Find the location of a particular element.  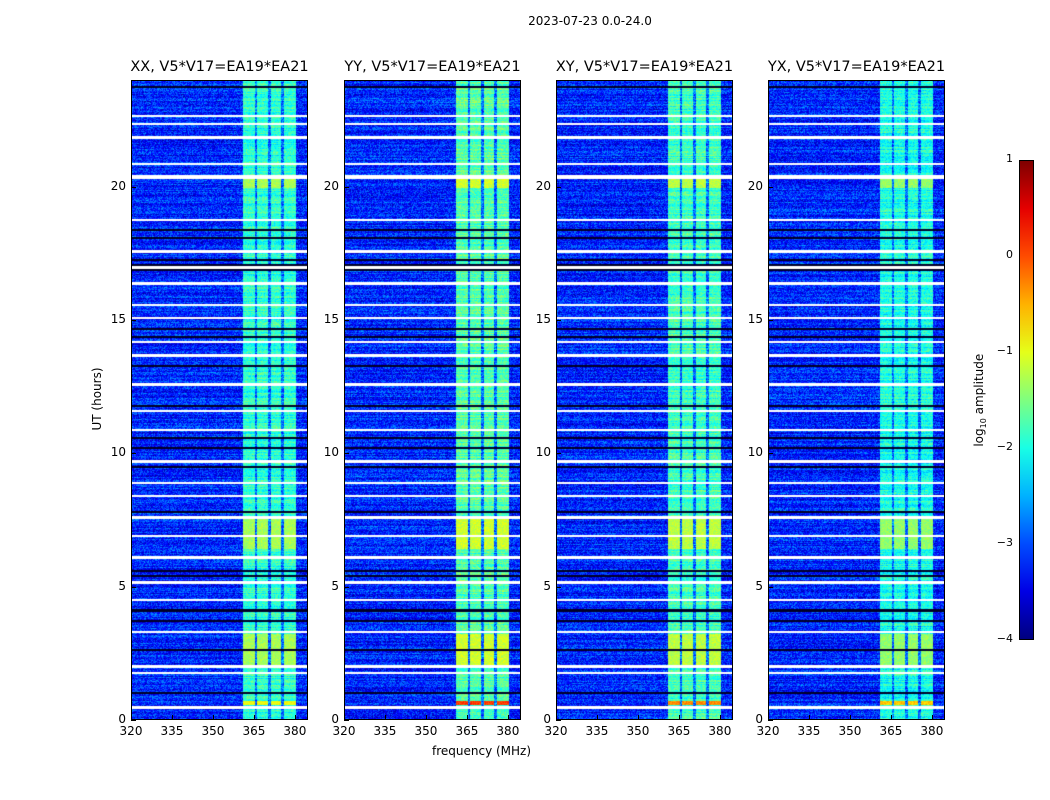

y-axis-label: UT (hours) is located at coordinates (97, 399).